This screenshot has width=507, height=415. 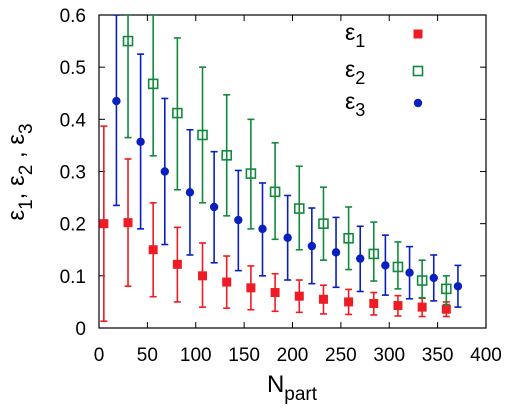 What do you see at coordinates (73, 120) in the screenshot?
I see `y-tick-label: 0.4` at bounding box center [73, 120].